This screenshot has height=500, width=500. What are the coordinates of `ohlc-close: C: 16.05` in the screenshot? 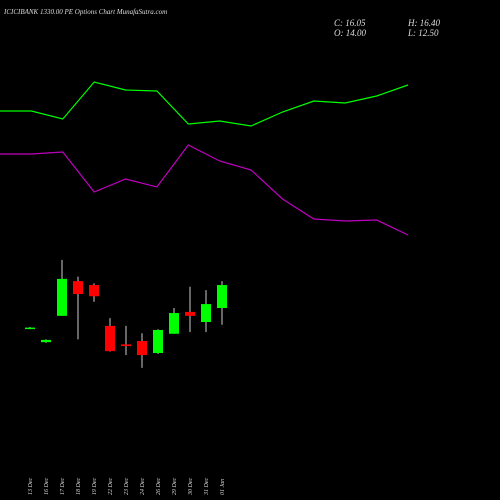 It's located at (350, 23).